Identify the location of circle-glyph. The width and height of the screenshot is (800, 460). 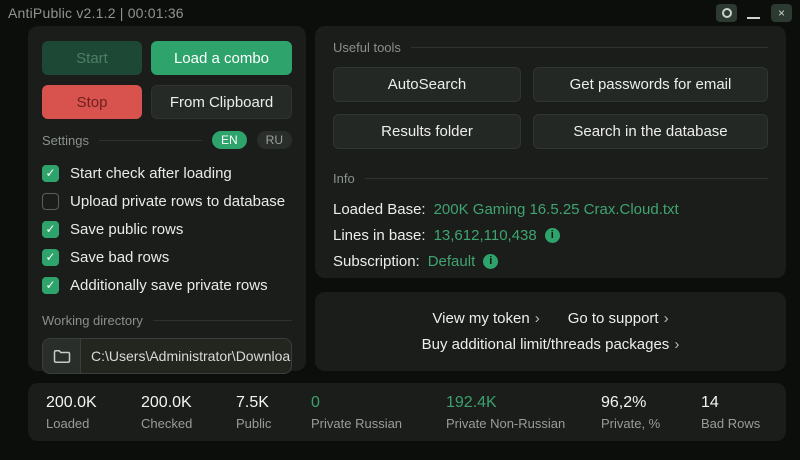
(726, 13).